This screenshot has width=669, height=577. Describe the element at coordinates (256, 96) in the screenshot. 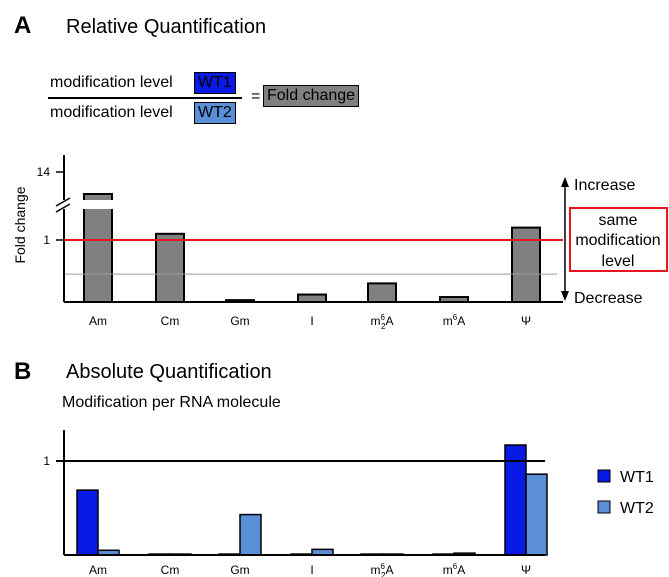

I see `equals-sign: =` at that location.